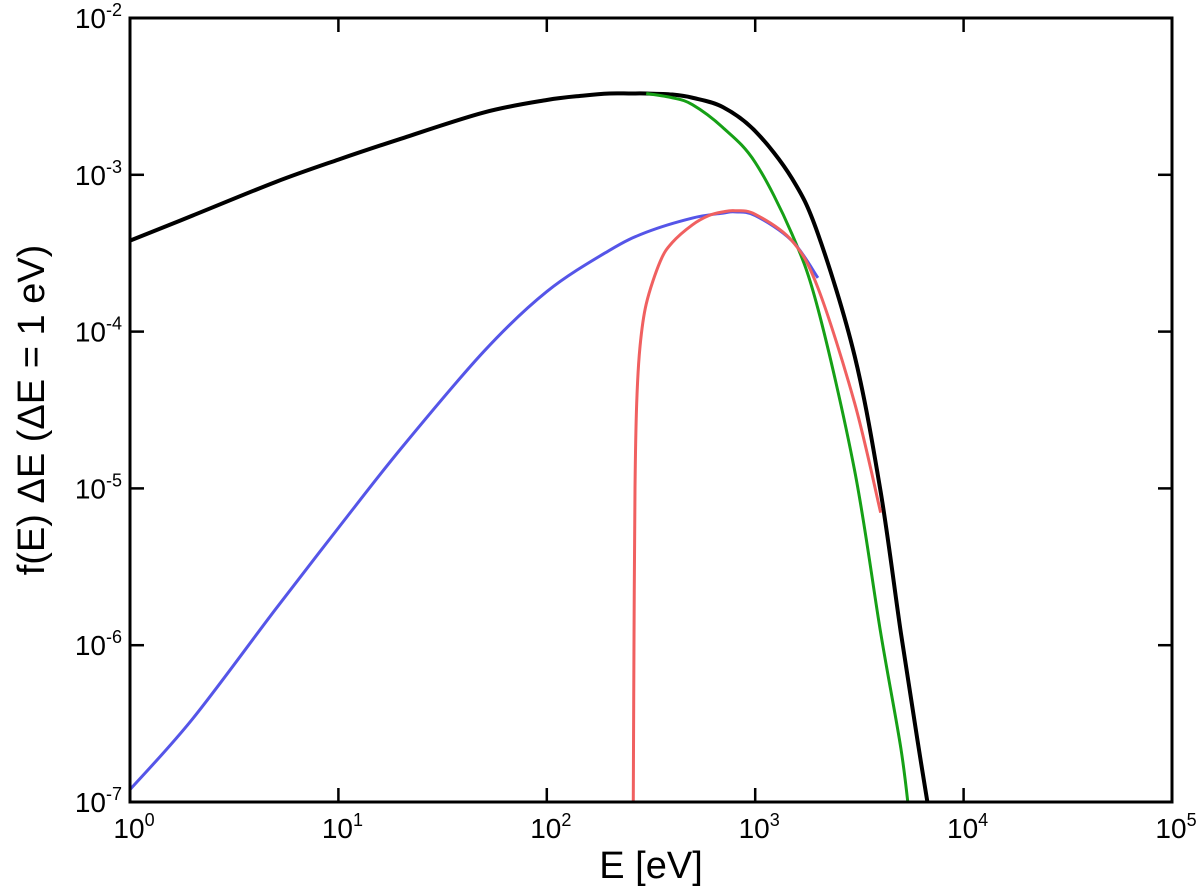 This screenshot has height=891, width=1200. What do you see at coordinates (1175, 827) in the screenshot?
I see `x-tick-label: 10⁵` at bounding box center [1175, 827].